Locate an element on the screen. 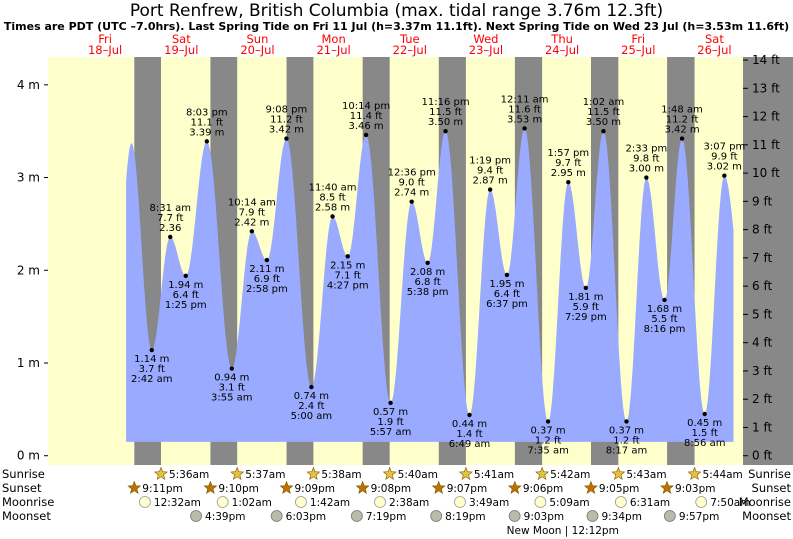 Image resolution: width=793 pixels, height=539 pixels. tide-label: 3.02 m is located at coordinates (724, 167).